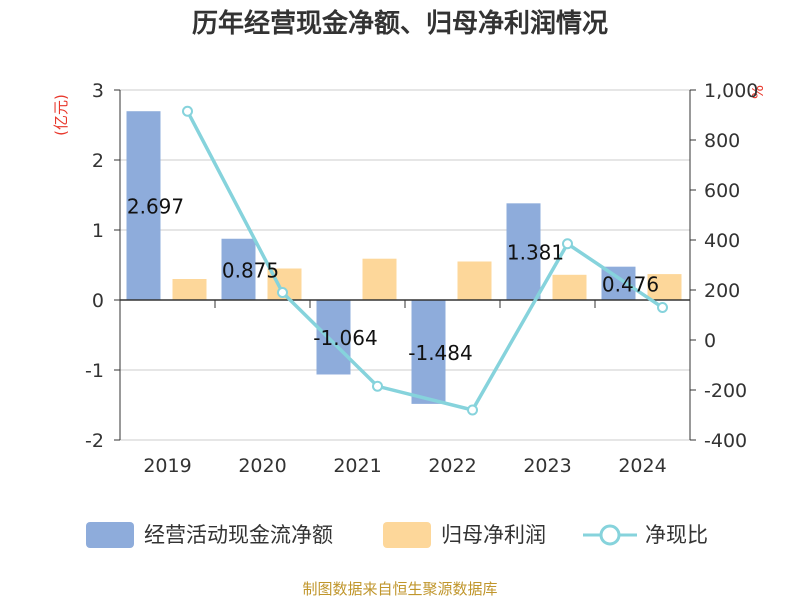  What do you see at coordinates (399, 589) in the screenshot?
I see `source-note: 制图数据来自恒生聚源数据库` at bounding box center [399, 589].